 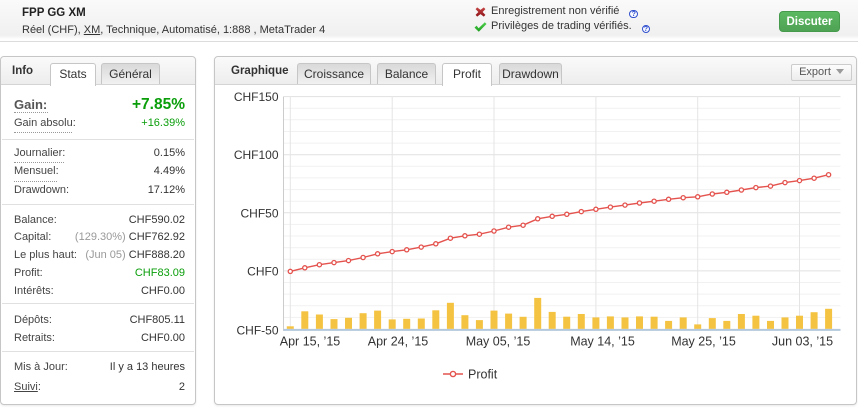 What do you see at coordinates (483, 375) in the screenshot?
I see `svg-text: Profit` at bounding box center [483, 375].